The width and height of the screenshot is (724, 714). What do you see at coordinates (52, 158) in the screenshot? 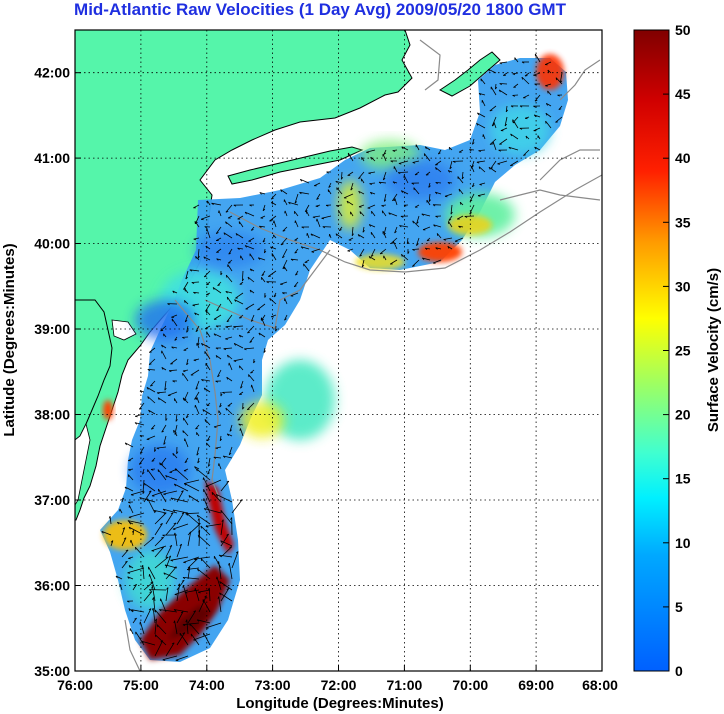
I see `y-tick-label: 41:00` at bounding box center [52, 158].